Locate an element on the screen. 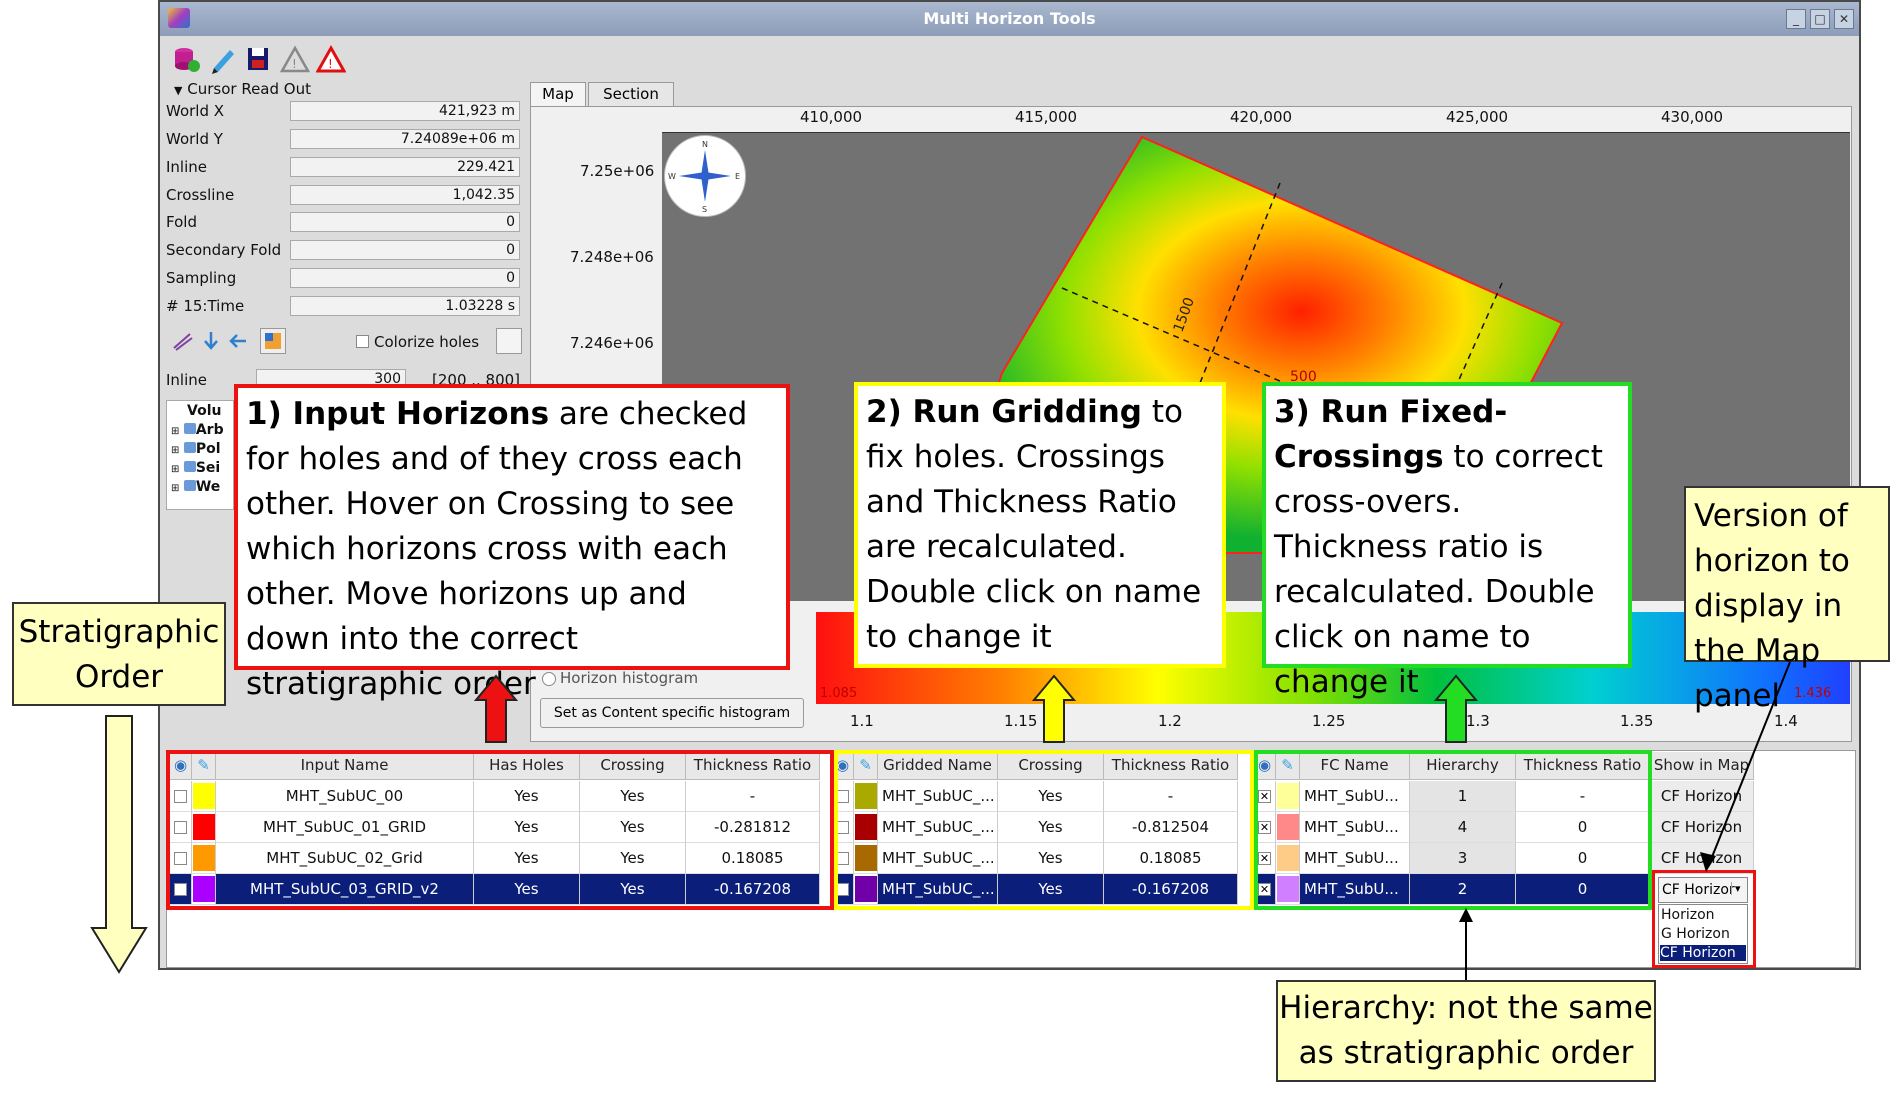 The width and height of the screenshot is (1901, 1099). gridded-name-header: Gridded Name is located at coordinates (938, 766).